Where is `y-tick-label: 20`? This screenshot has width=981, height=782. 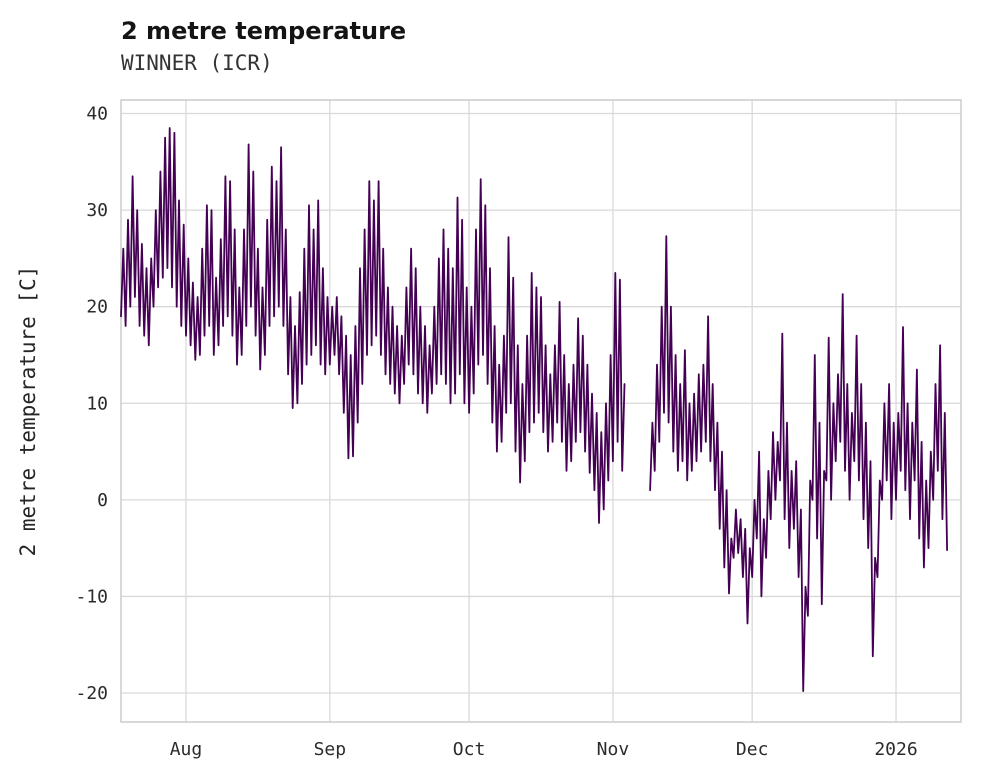
y-tick-label: 20 is located at coordinates (97, 307).